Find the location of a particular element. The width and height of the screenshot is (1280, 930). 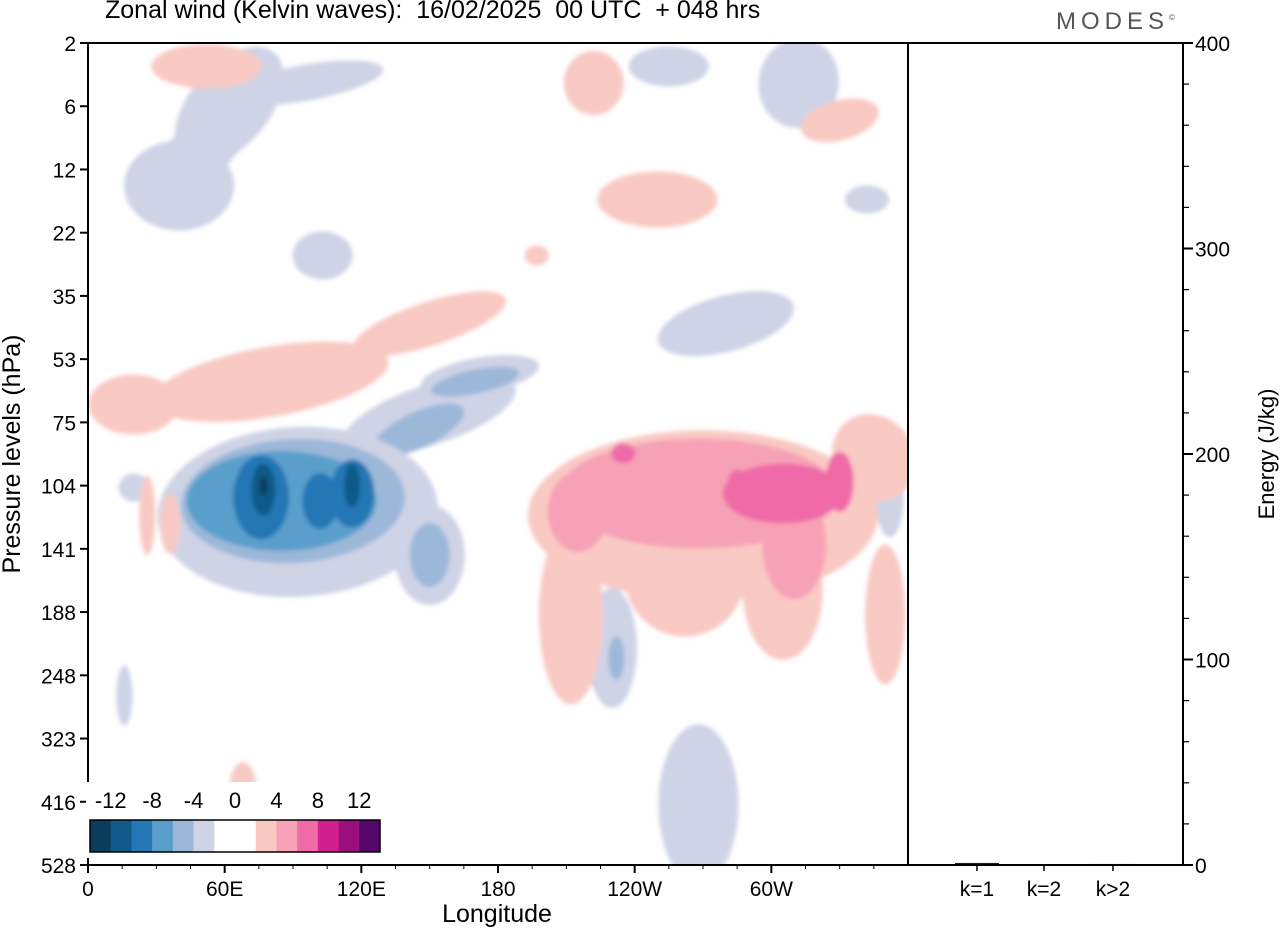

y-tick-label: 12 is located at coordinates (64, 170).